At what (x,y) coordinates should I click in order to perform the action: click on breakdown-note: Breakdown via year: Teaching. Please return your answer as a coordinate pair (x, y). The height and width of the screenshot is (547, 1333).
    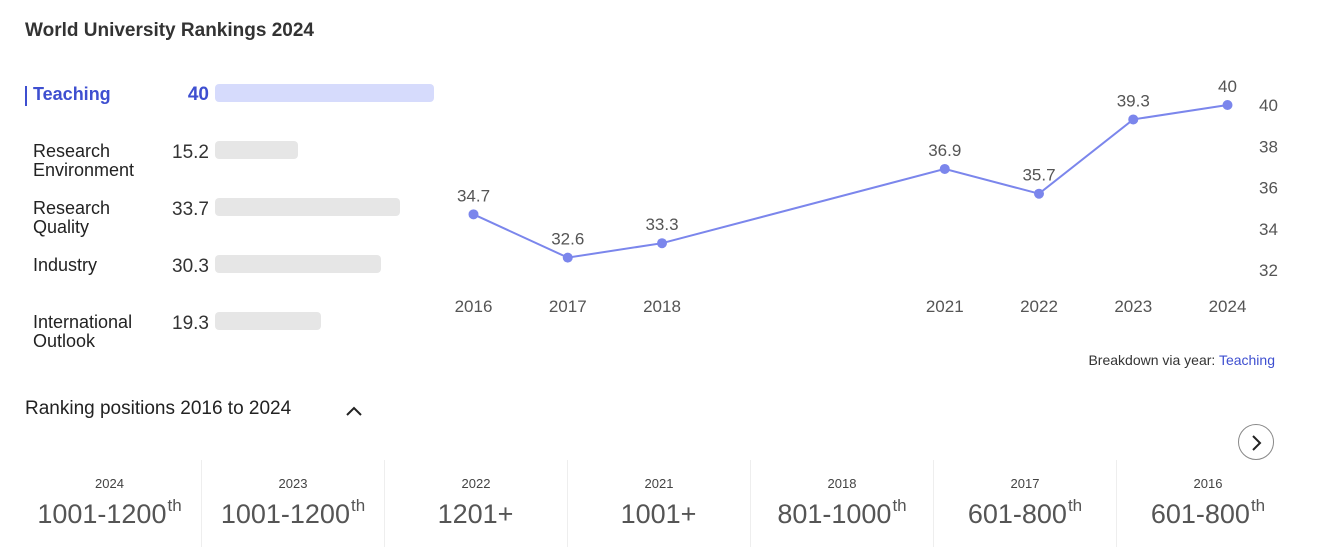
    Looking at the image, I should click on (1181, 360).